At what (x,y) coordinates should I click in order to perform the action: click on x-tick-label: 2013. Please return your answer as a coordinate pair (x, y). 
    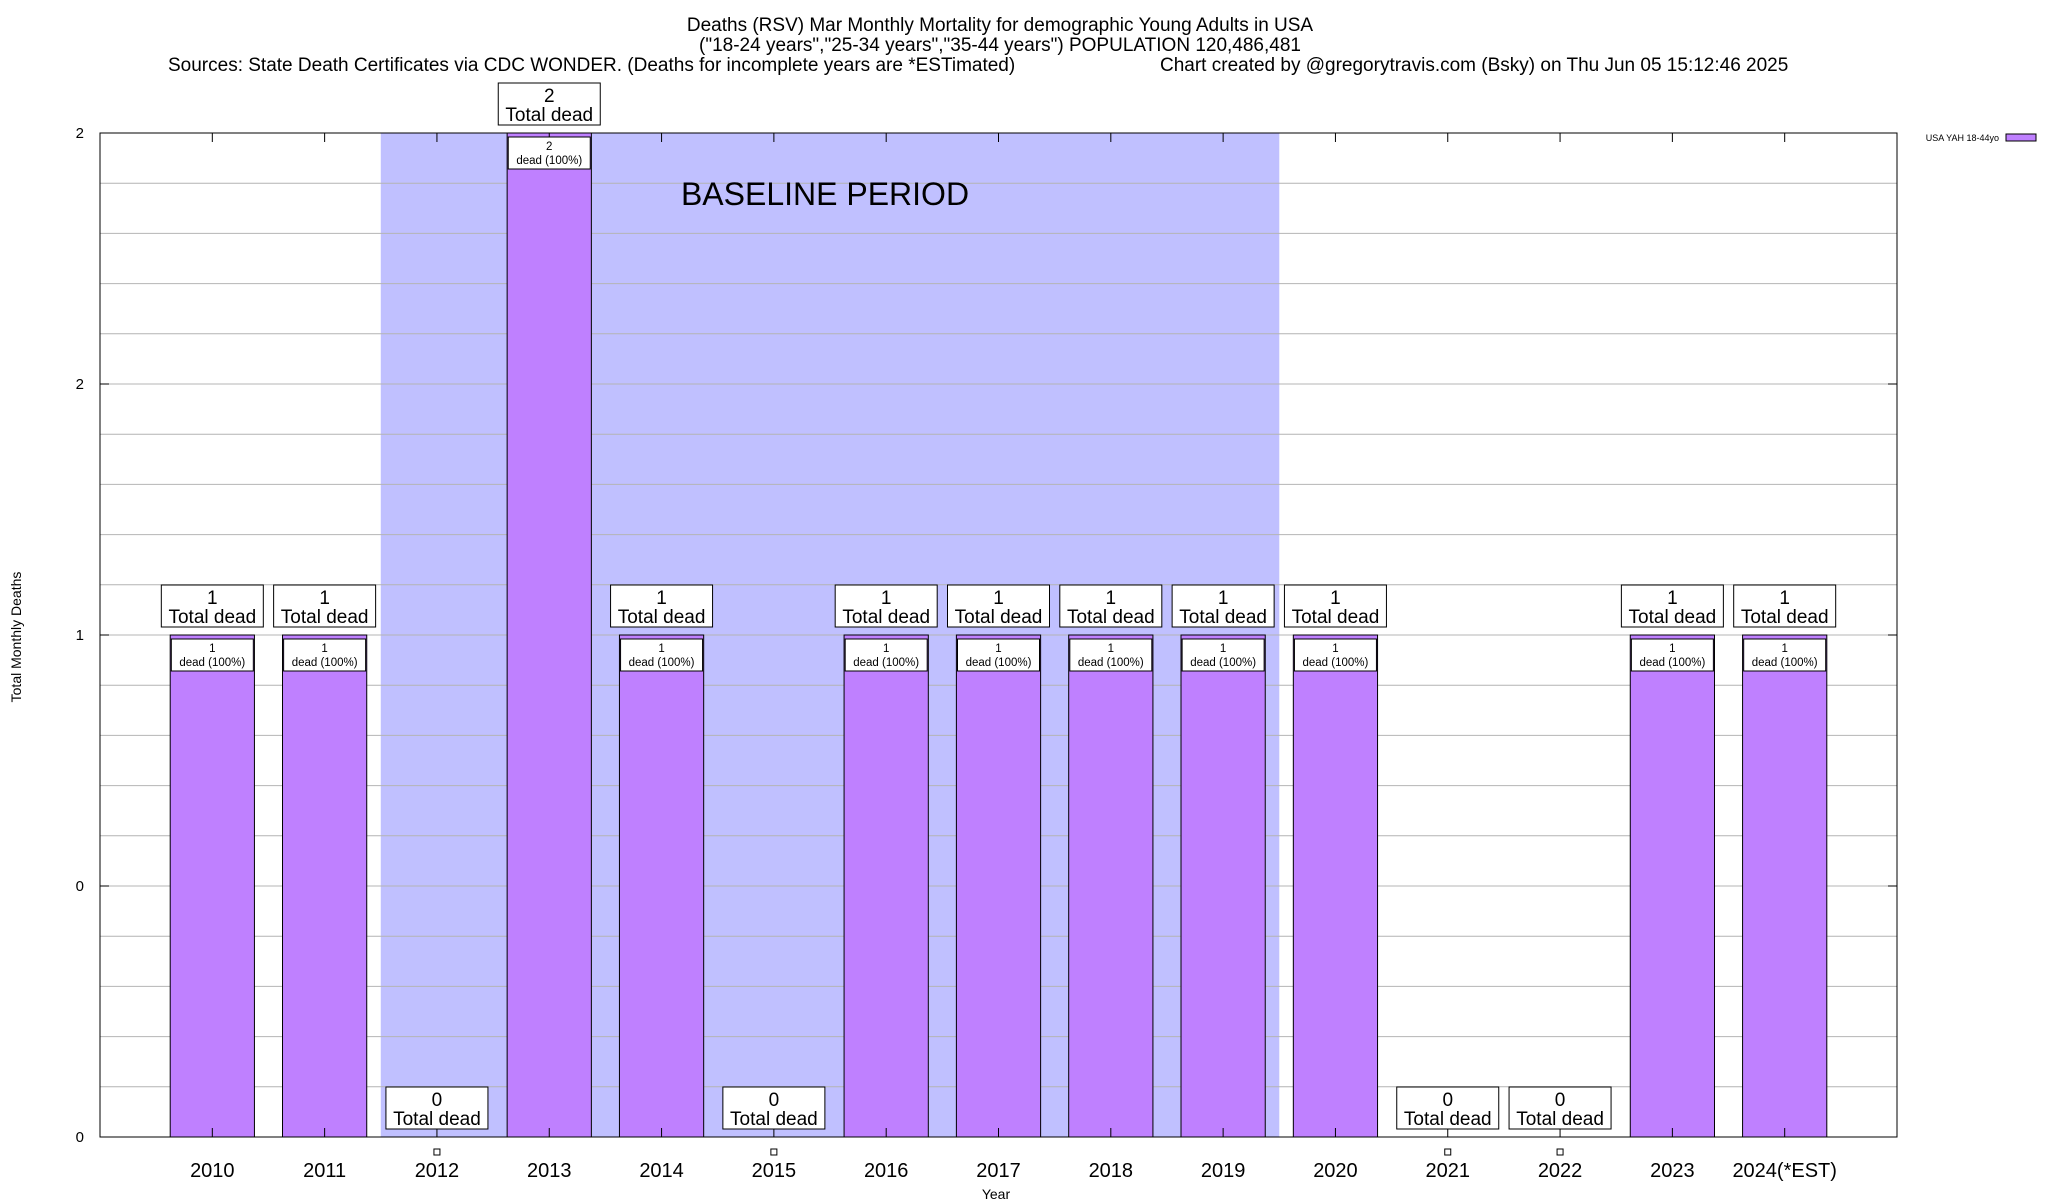
    Looking at the image, I should click on (549, 1171).